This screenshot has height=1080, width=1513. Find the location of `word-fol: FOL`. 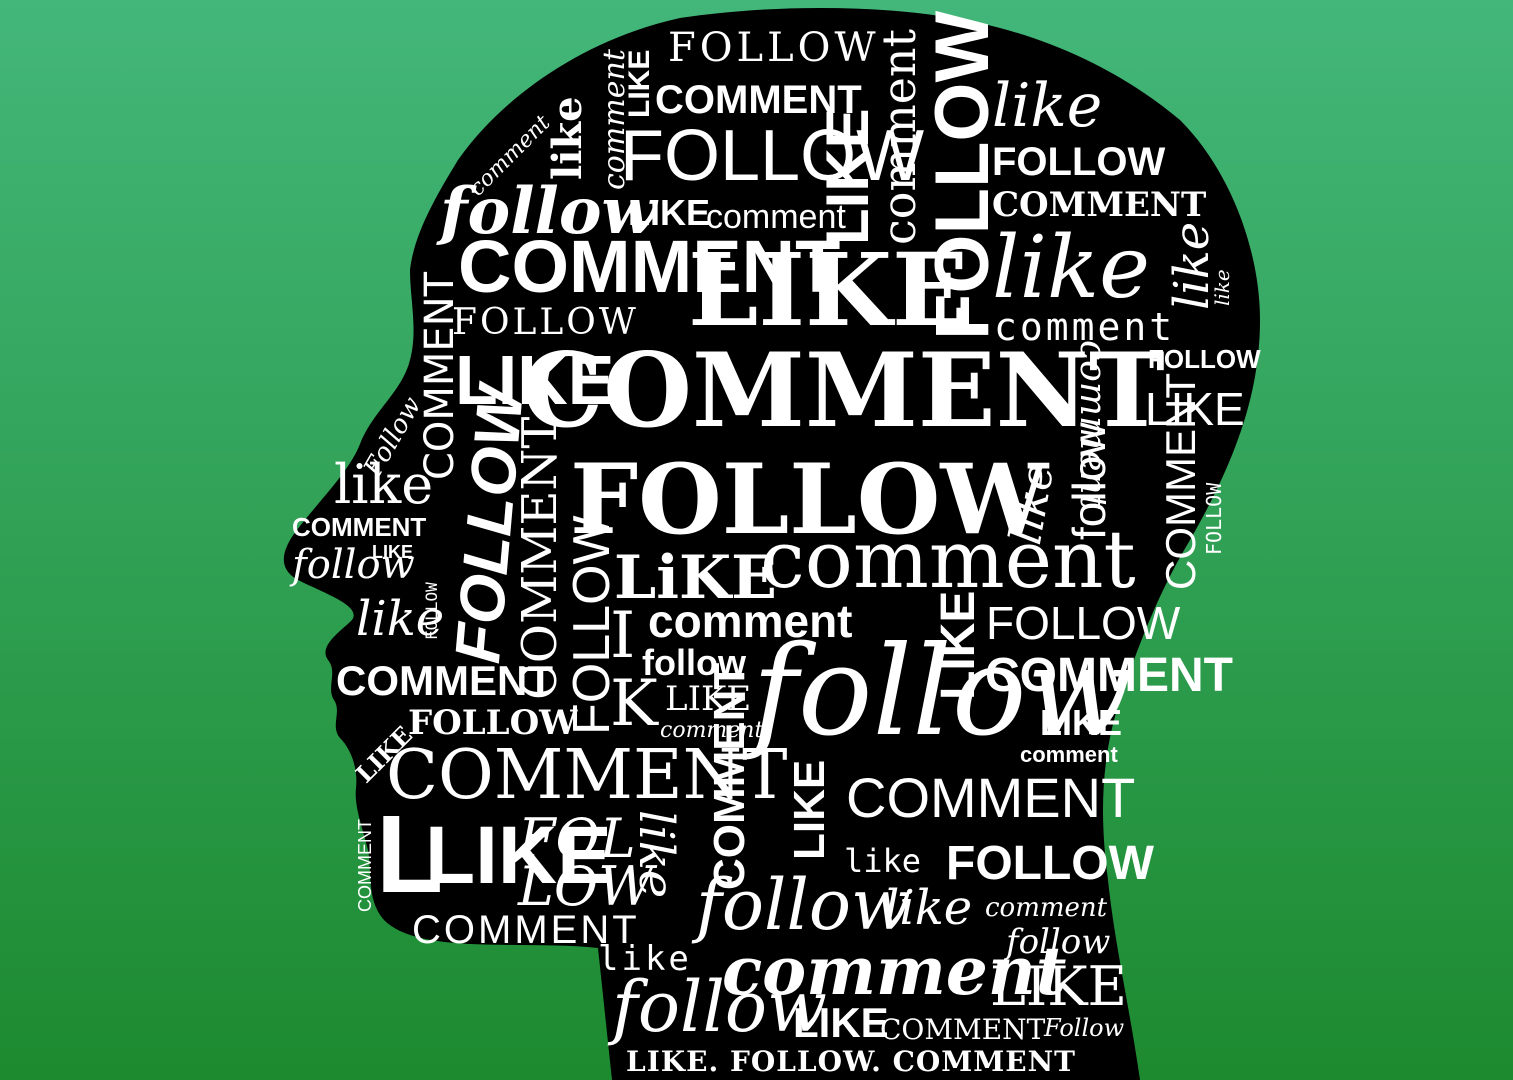

word-fol: FOL is located at coordinates (577, 838).